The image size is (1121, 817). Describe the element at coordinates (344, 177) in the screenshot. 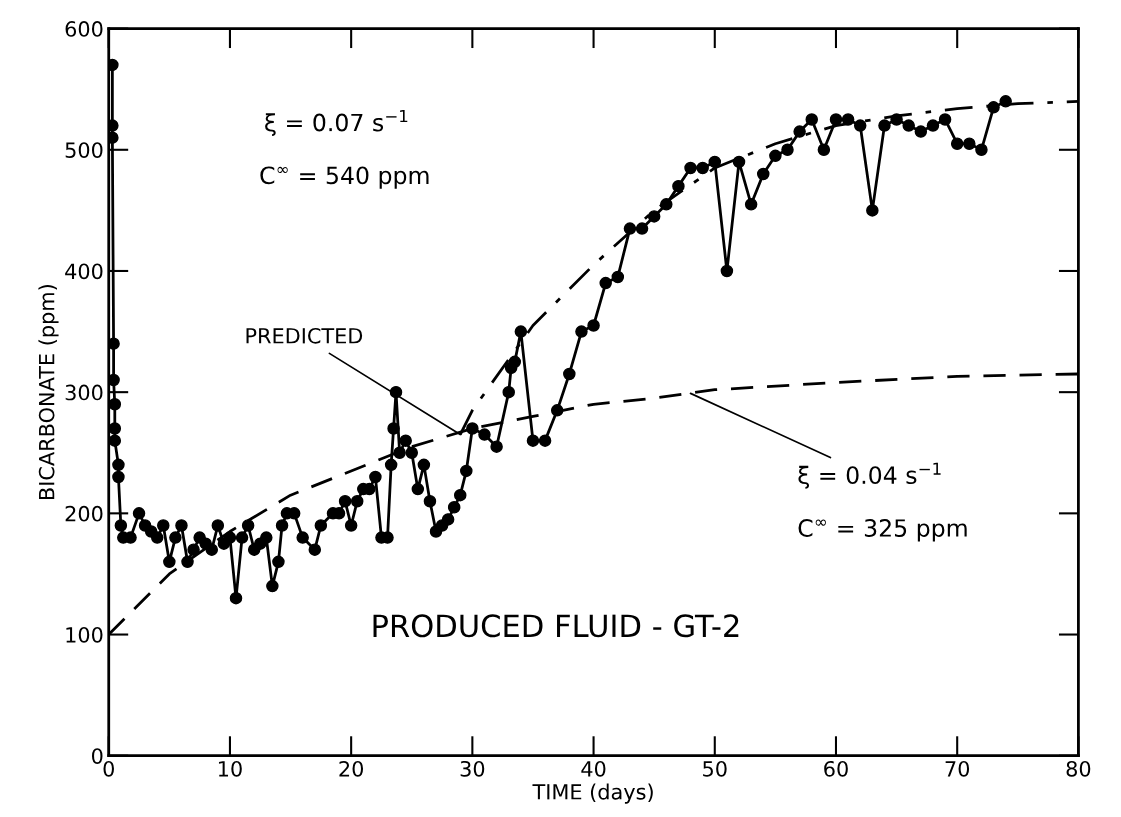

I see `annotation: C$^{∞}$ = 540 ppm` at that location.